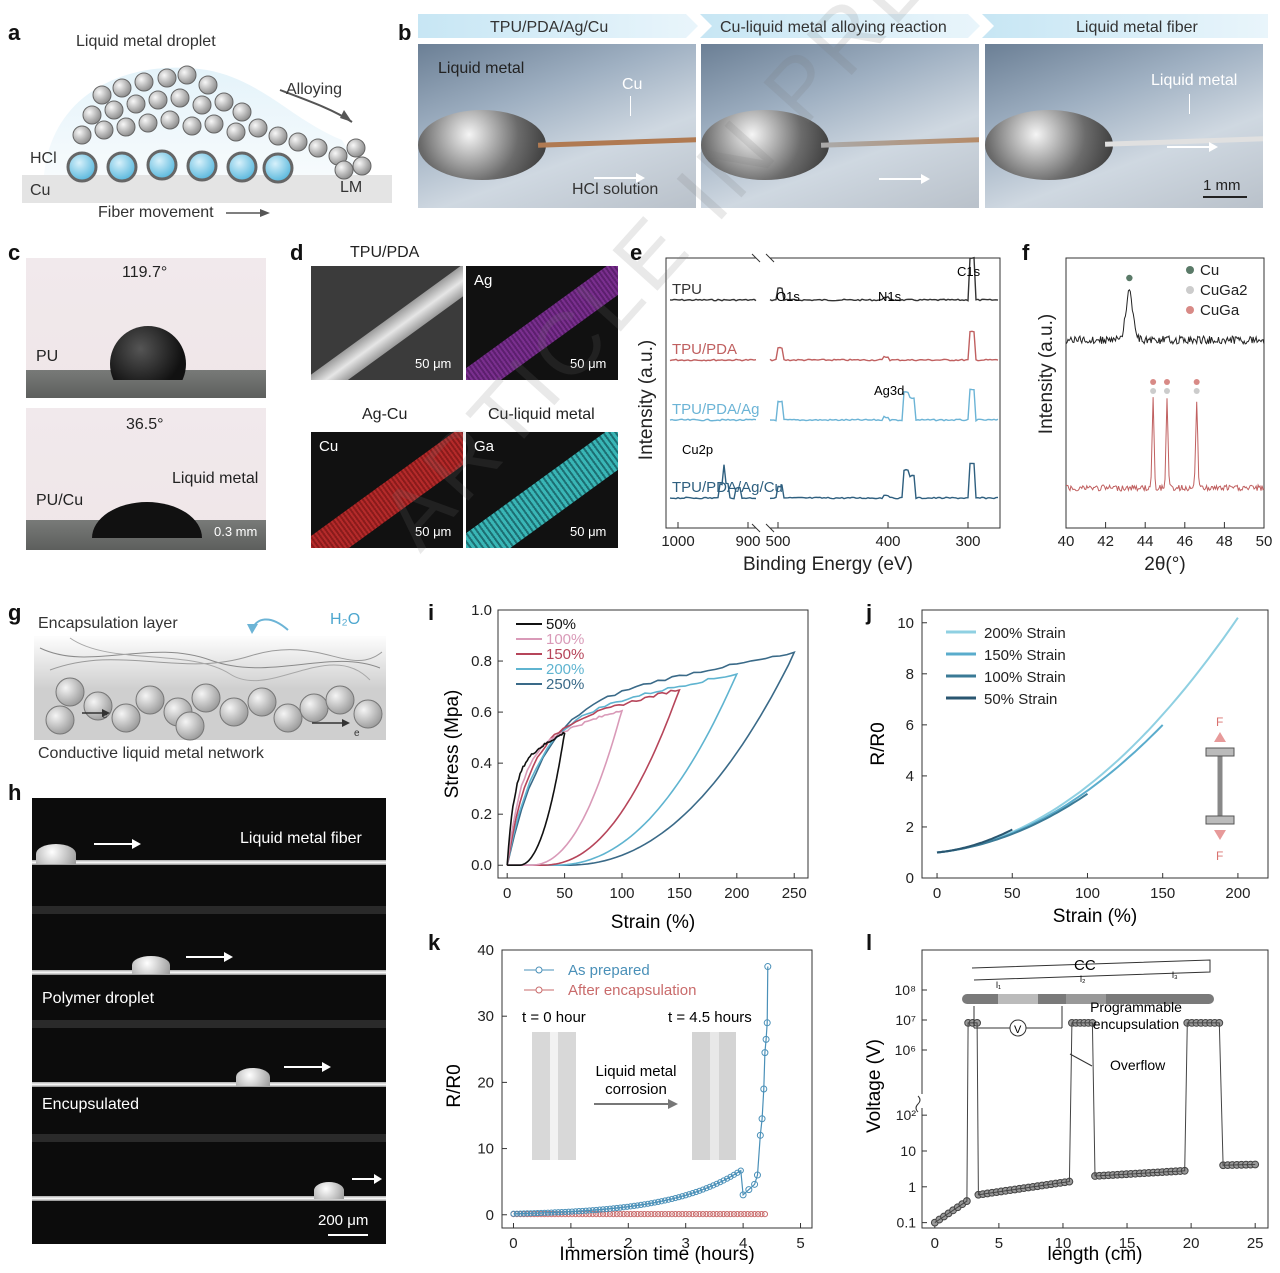  I want to click on l-xtick-label-3: 15, so click(1127, 1243).